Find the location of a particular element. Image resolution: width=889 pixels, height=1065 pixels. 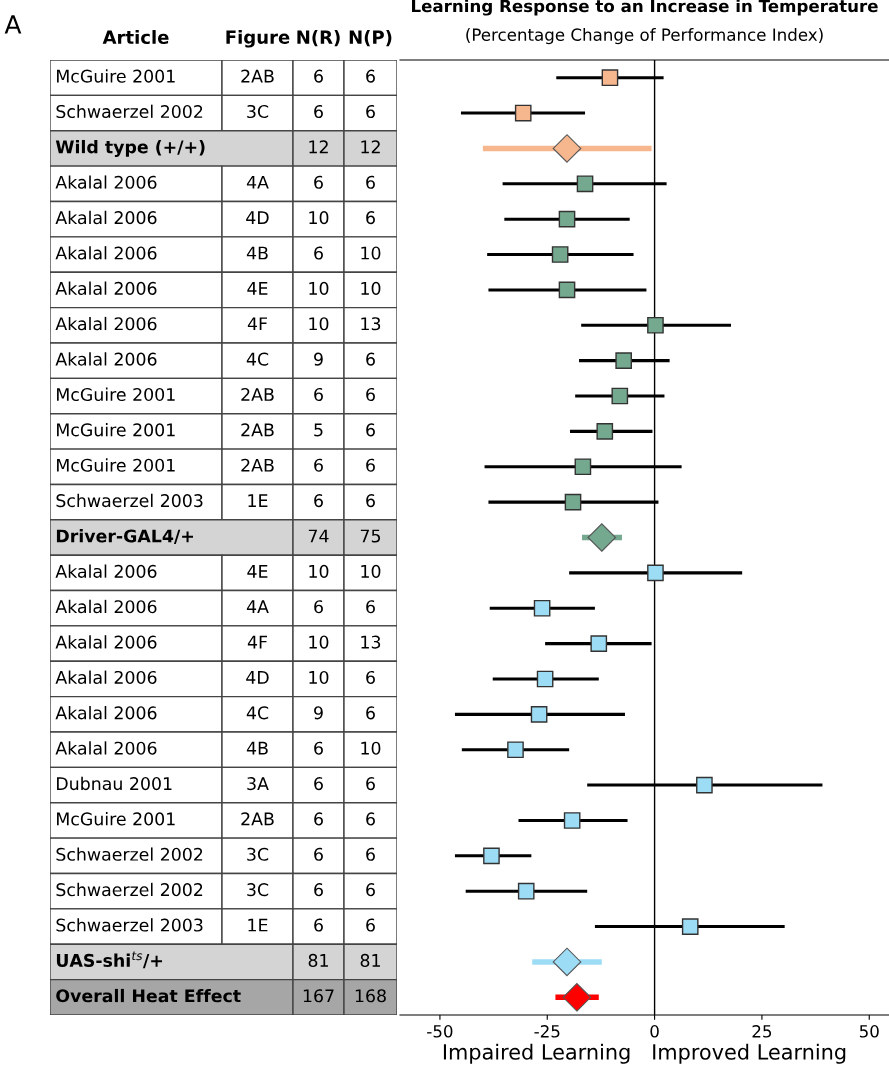

category-label: N(R) is located at coordinates (318, 38).